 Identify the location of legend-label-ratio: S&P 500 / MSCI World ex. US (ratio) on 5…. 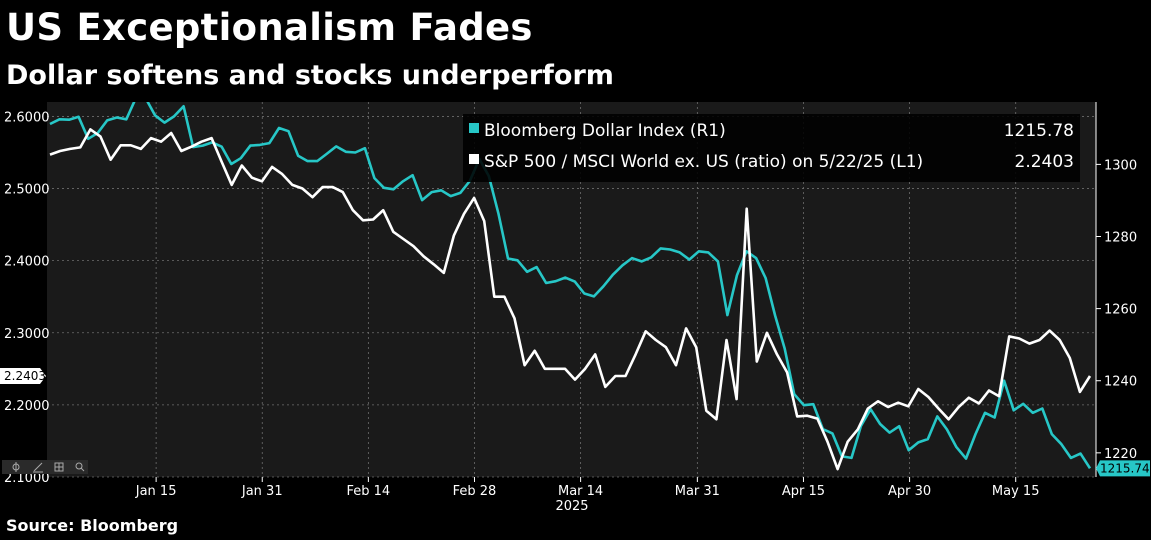
(703, 162).